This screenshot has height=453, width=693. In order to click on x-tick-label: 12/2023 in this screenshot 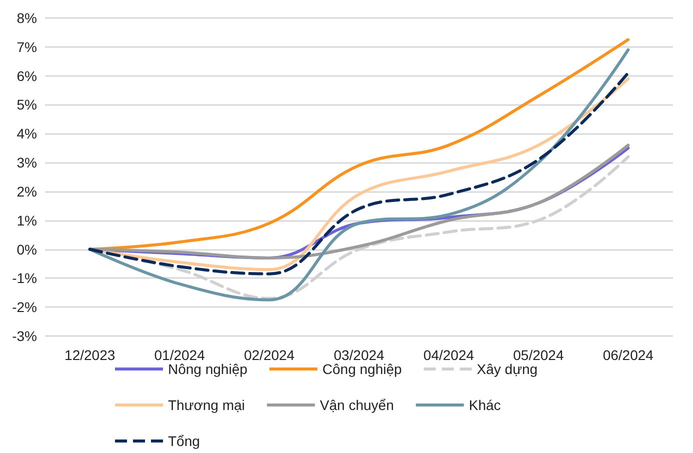, I will do `click(90, 355)`.